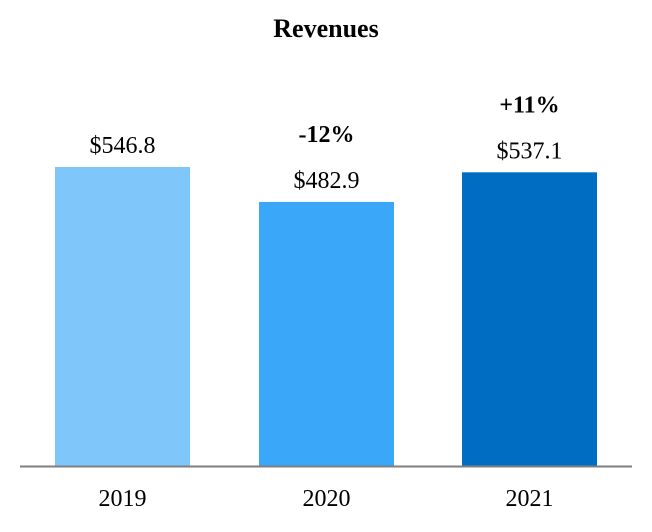  What do you see at coordinates (327, 499) in the screenshot?
I see `x-tick-label-2020: 2020` at bounding box center [327, 499].